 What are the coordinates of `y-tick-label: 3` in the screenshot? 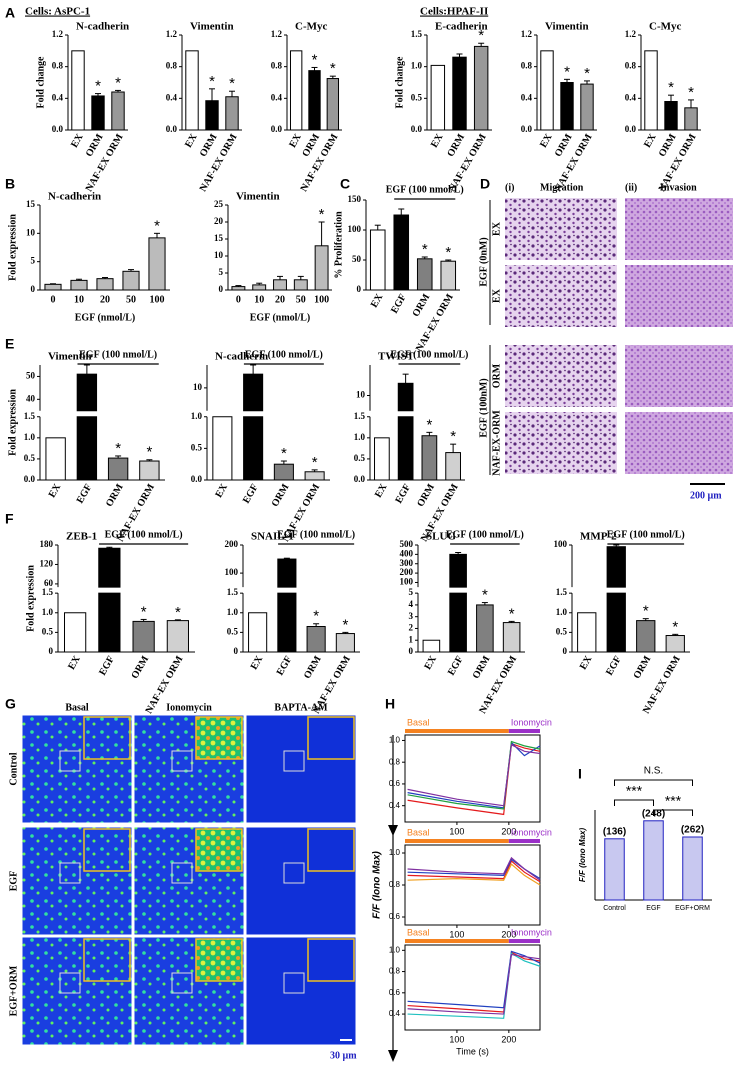 It's located at (411, 616).